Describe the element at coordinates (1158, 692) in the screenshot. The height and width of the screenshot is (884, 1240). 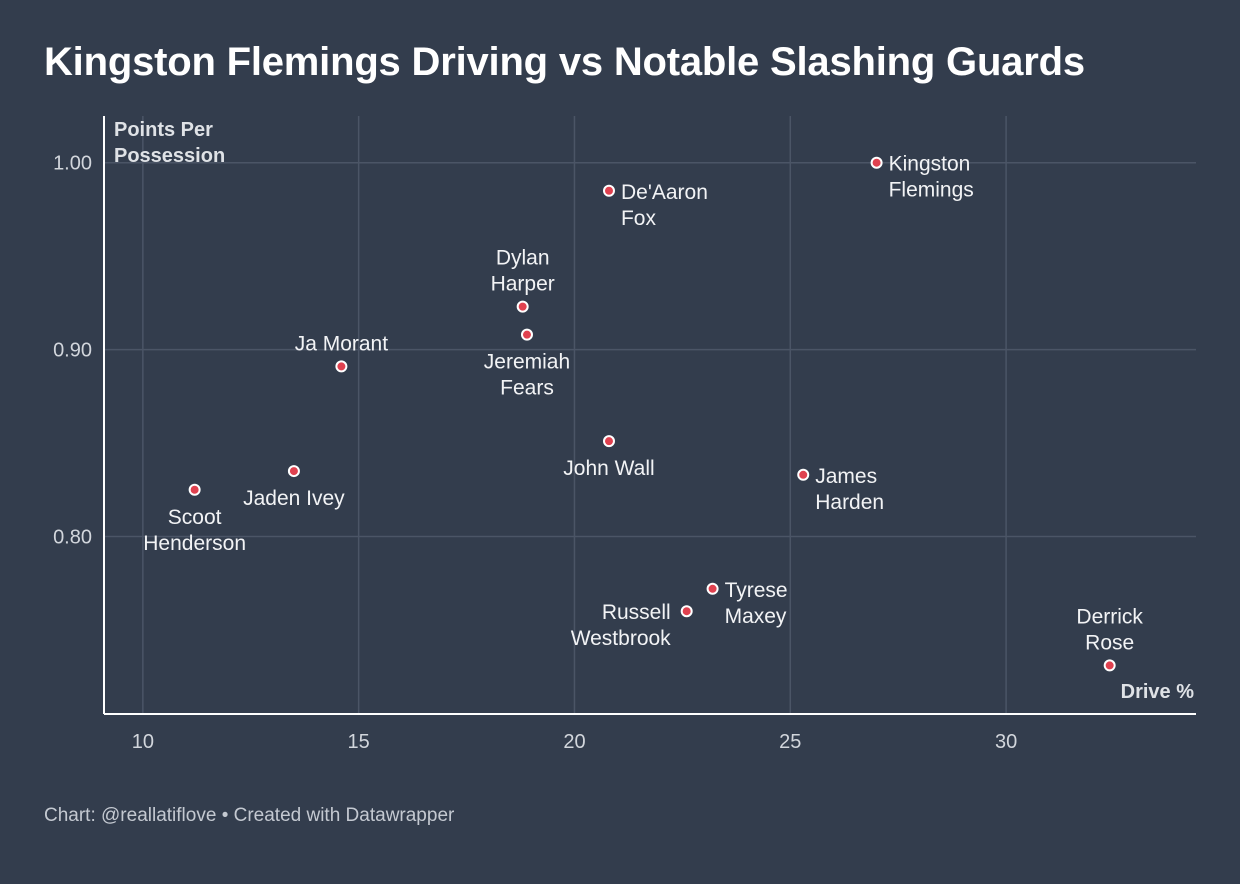
I see `x-axis-title: Drive %` at that location.